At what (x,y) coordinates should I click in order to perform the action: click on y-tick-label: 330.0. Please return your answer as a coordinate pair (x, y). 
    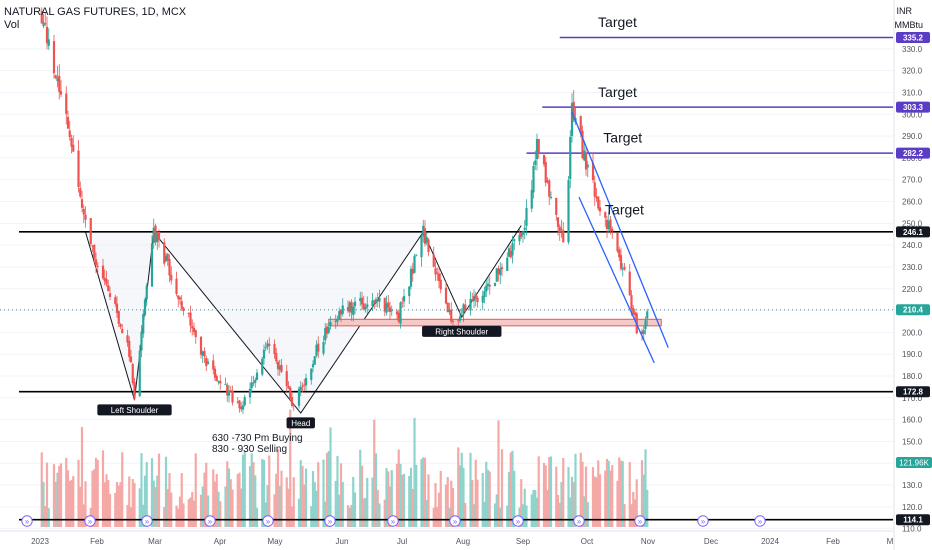
    Looking at the image, I should click on (912, 49).